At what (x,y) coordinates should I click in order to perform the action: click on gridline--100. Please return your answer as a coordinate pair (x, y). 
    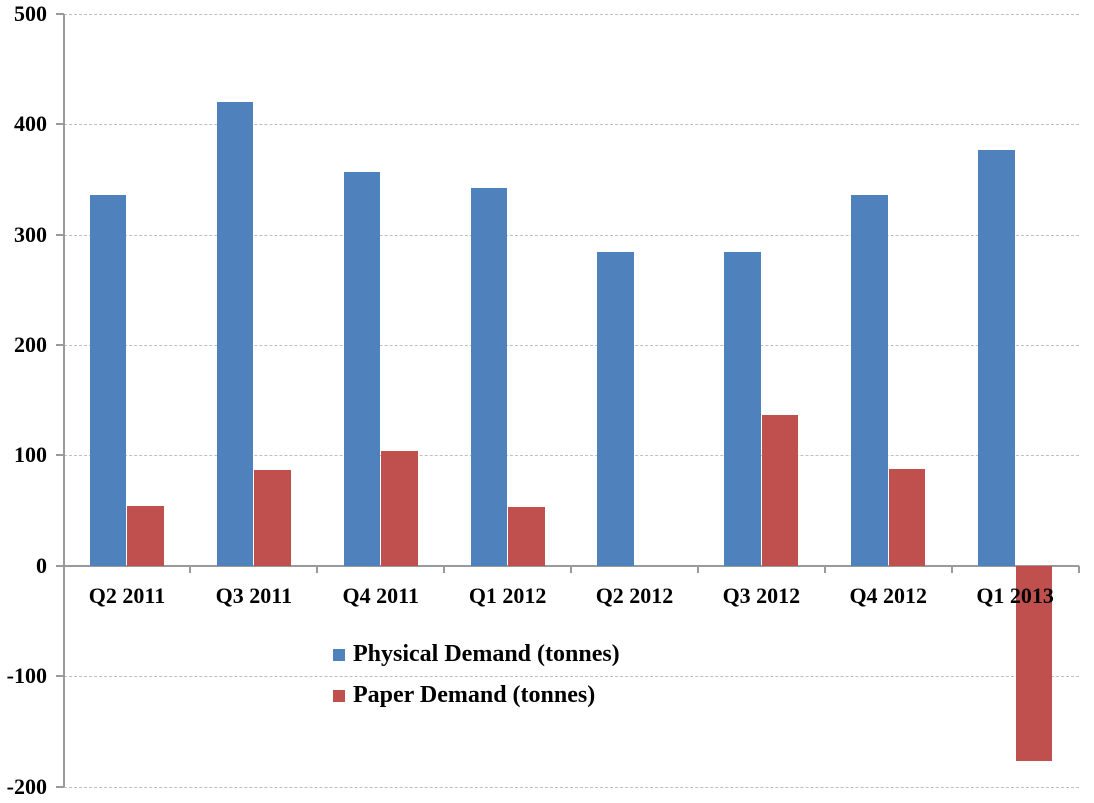
    Looking at the image, I should click on (571, 677).